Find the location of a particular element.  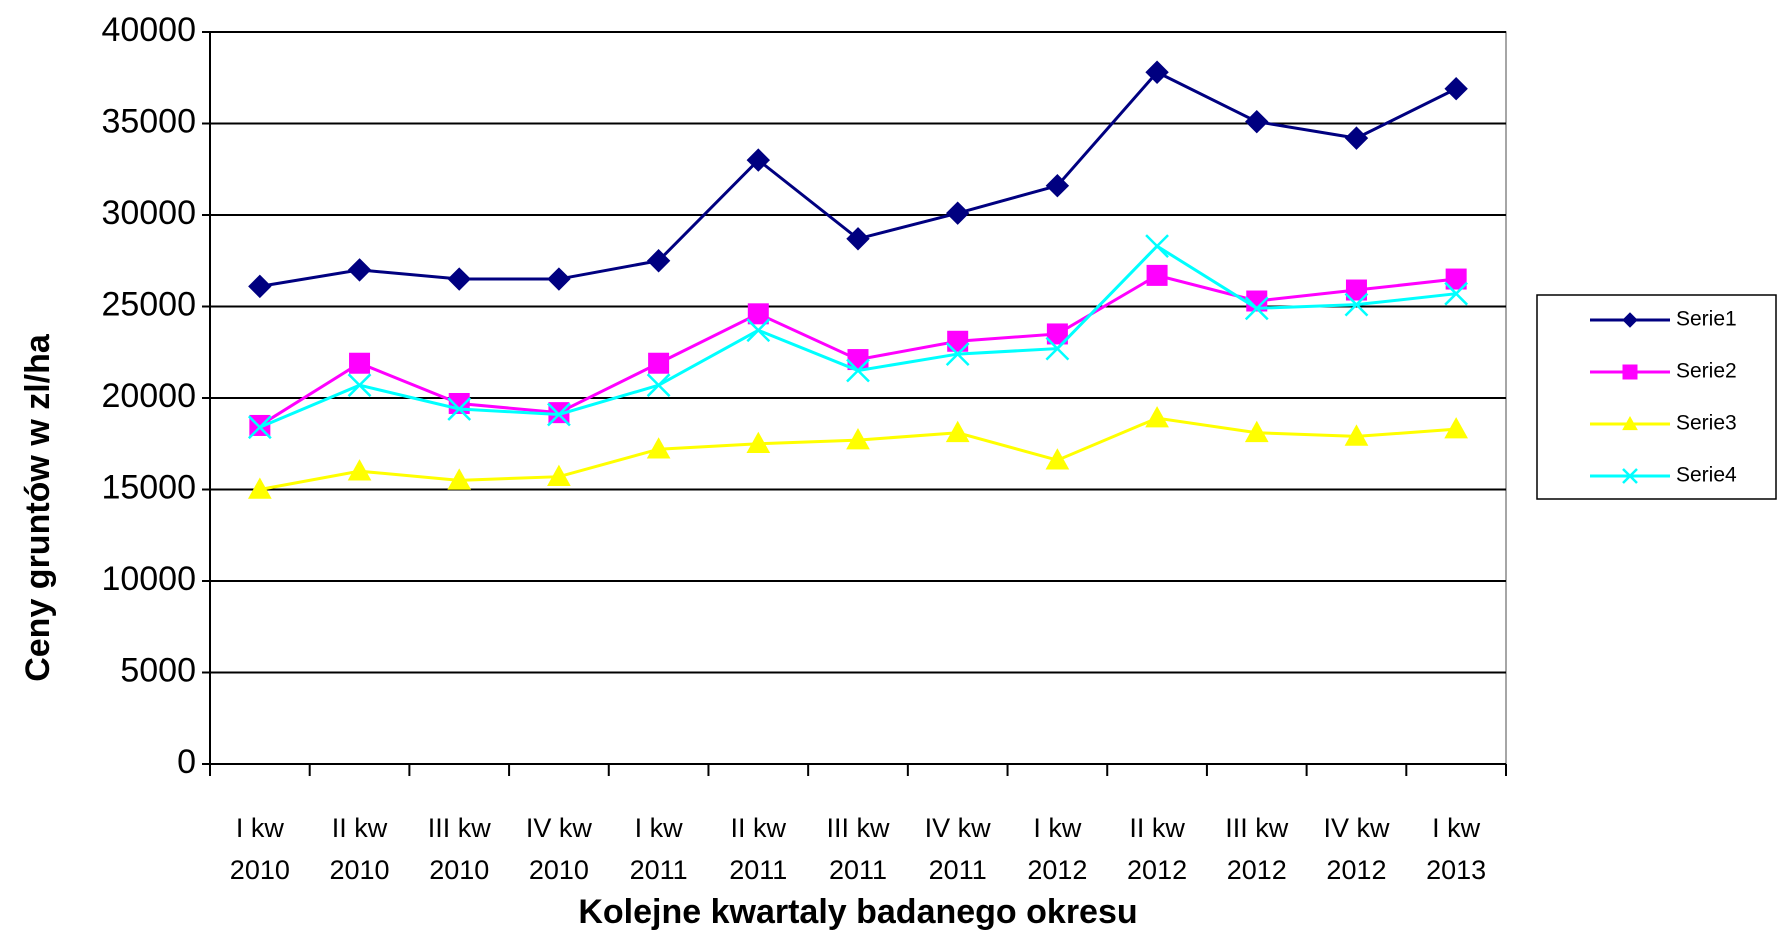

x-tick-label: III kw 2011 is located at coordinates (858, 849).